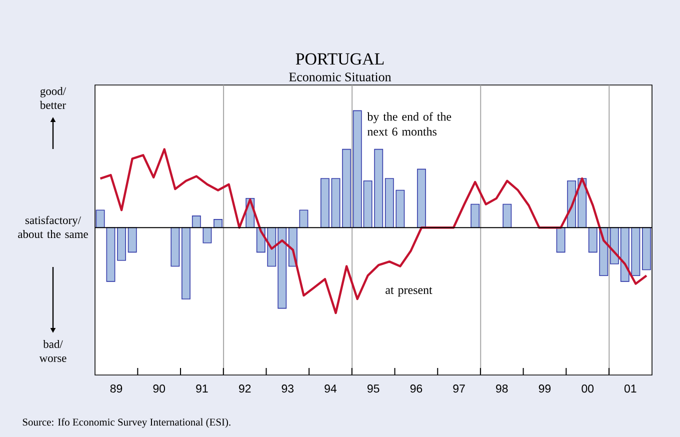  Describe the element at coordinates (53, 227) in the screenshot. I see `text: satisfactory/ about the same` at that location.